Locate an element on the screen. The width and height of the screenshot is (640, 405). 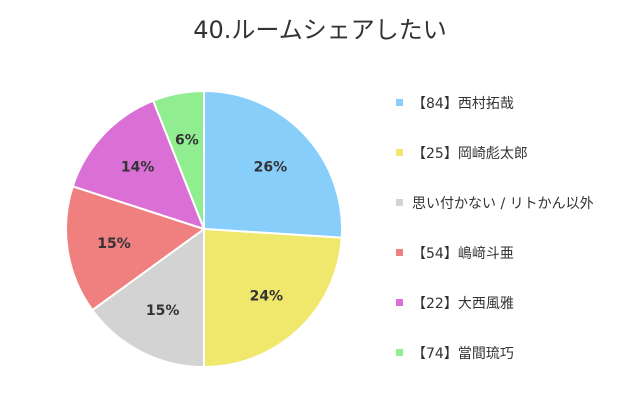
legend-item-3: 【54】嶋﨑斗亜 is located at coordinates (518, 253).